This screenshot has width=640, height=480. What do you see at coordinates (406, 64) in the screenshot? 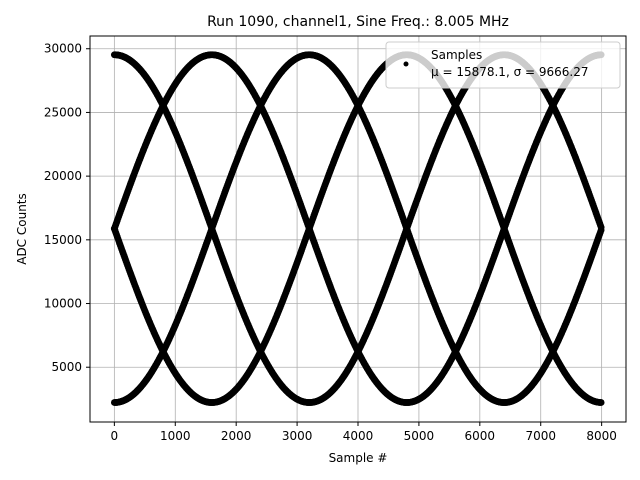
I see `legend-marker-samples` at bounding box center [406, 64].